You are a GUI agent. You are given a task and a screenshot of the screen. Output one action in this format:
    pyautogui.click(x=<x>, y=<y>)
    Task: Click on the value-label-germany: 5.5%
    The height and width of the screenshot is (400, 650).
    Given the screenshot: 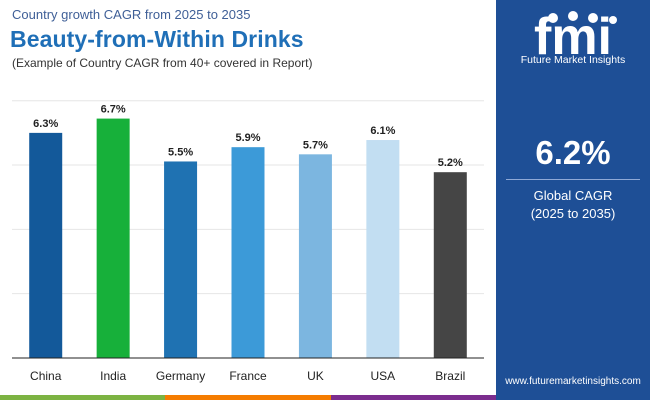 What is the action you would take?
    pyautogui.click(x=180, y=152)
    